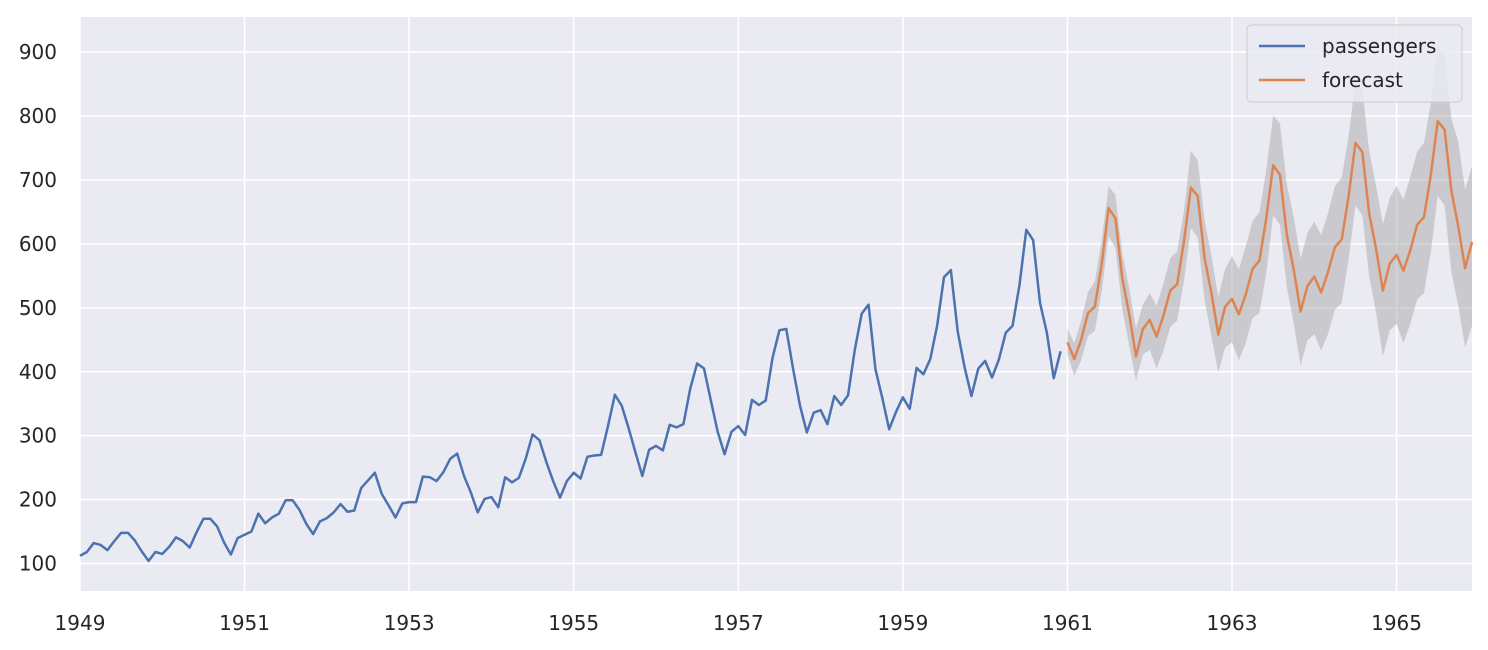 The image size is (1488, 650). What do you see at coordinates (1270, 240) in the screenshot?
I see `series-line-forecast` at bounding box center [1270, 240].